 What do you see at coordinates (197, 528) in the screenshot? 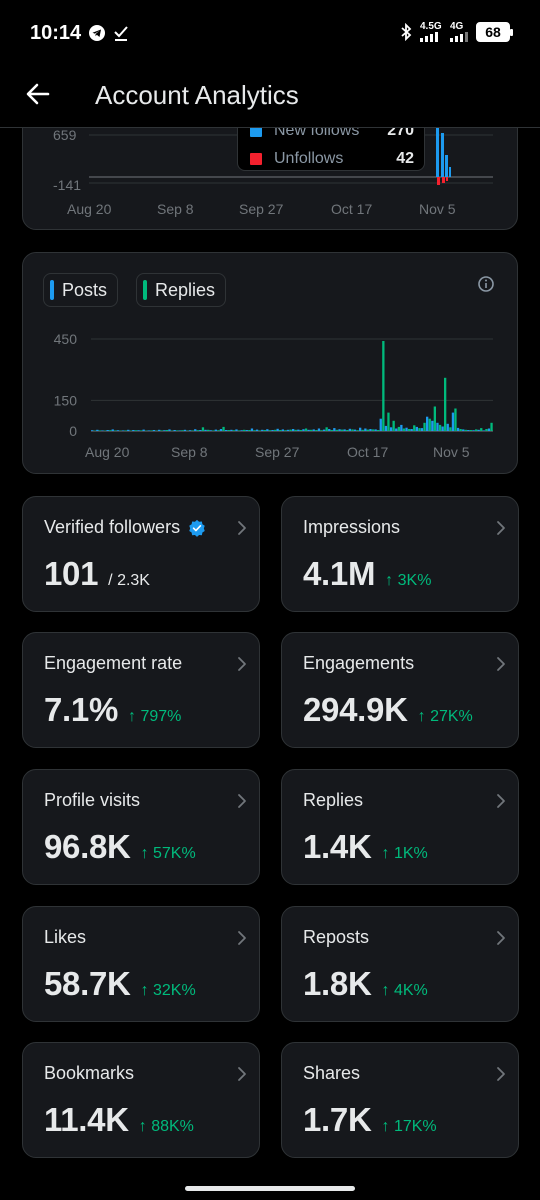
I see `verified-badge-icon` at bounding box center [197, 528].